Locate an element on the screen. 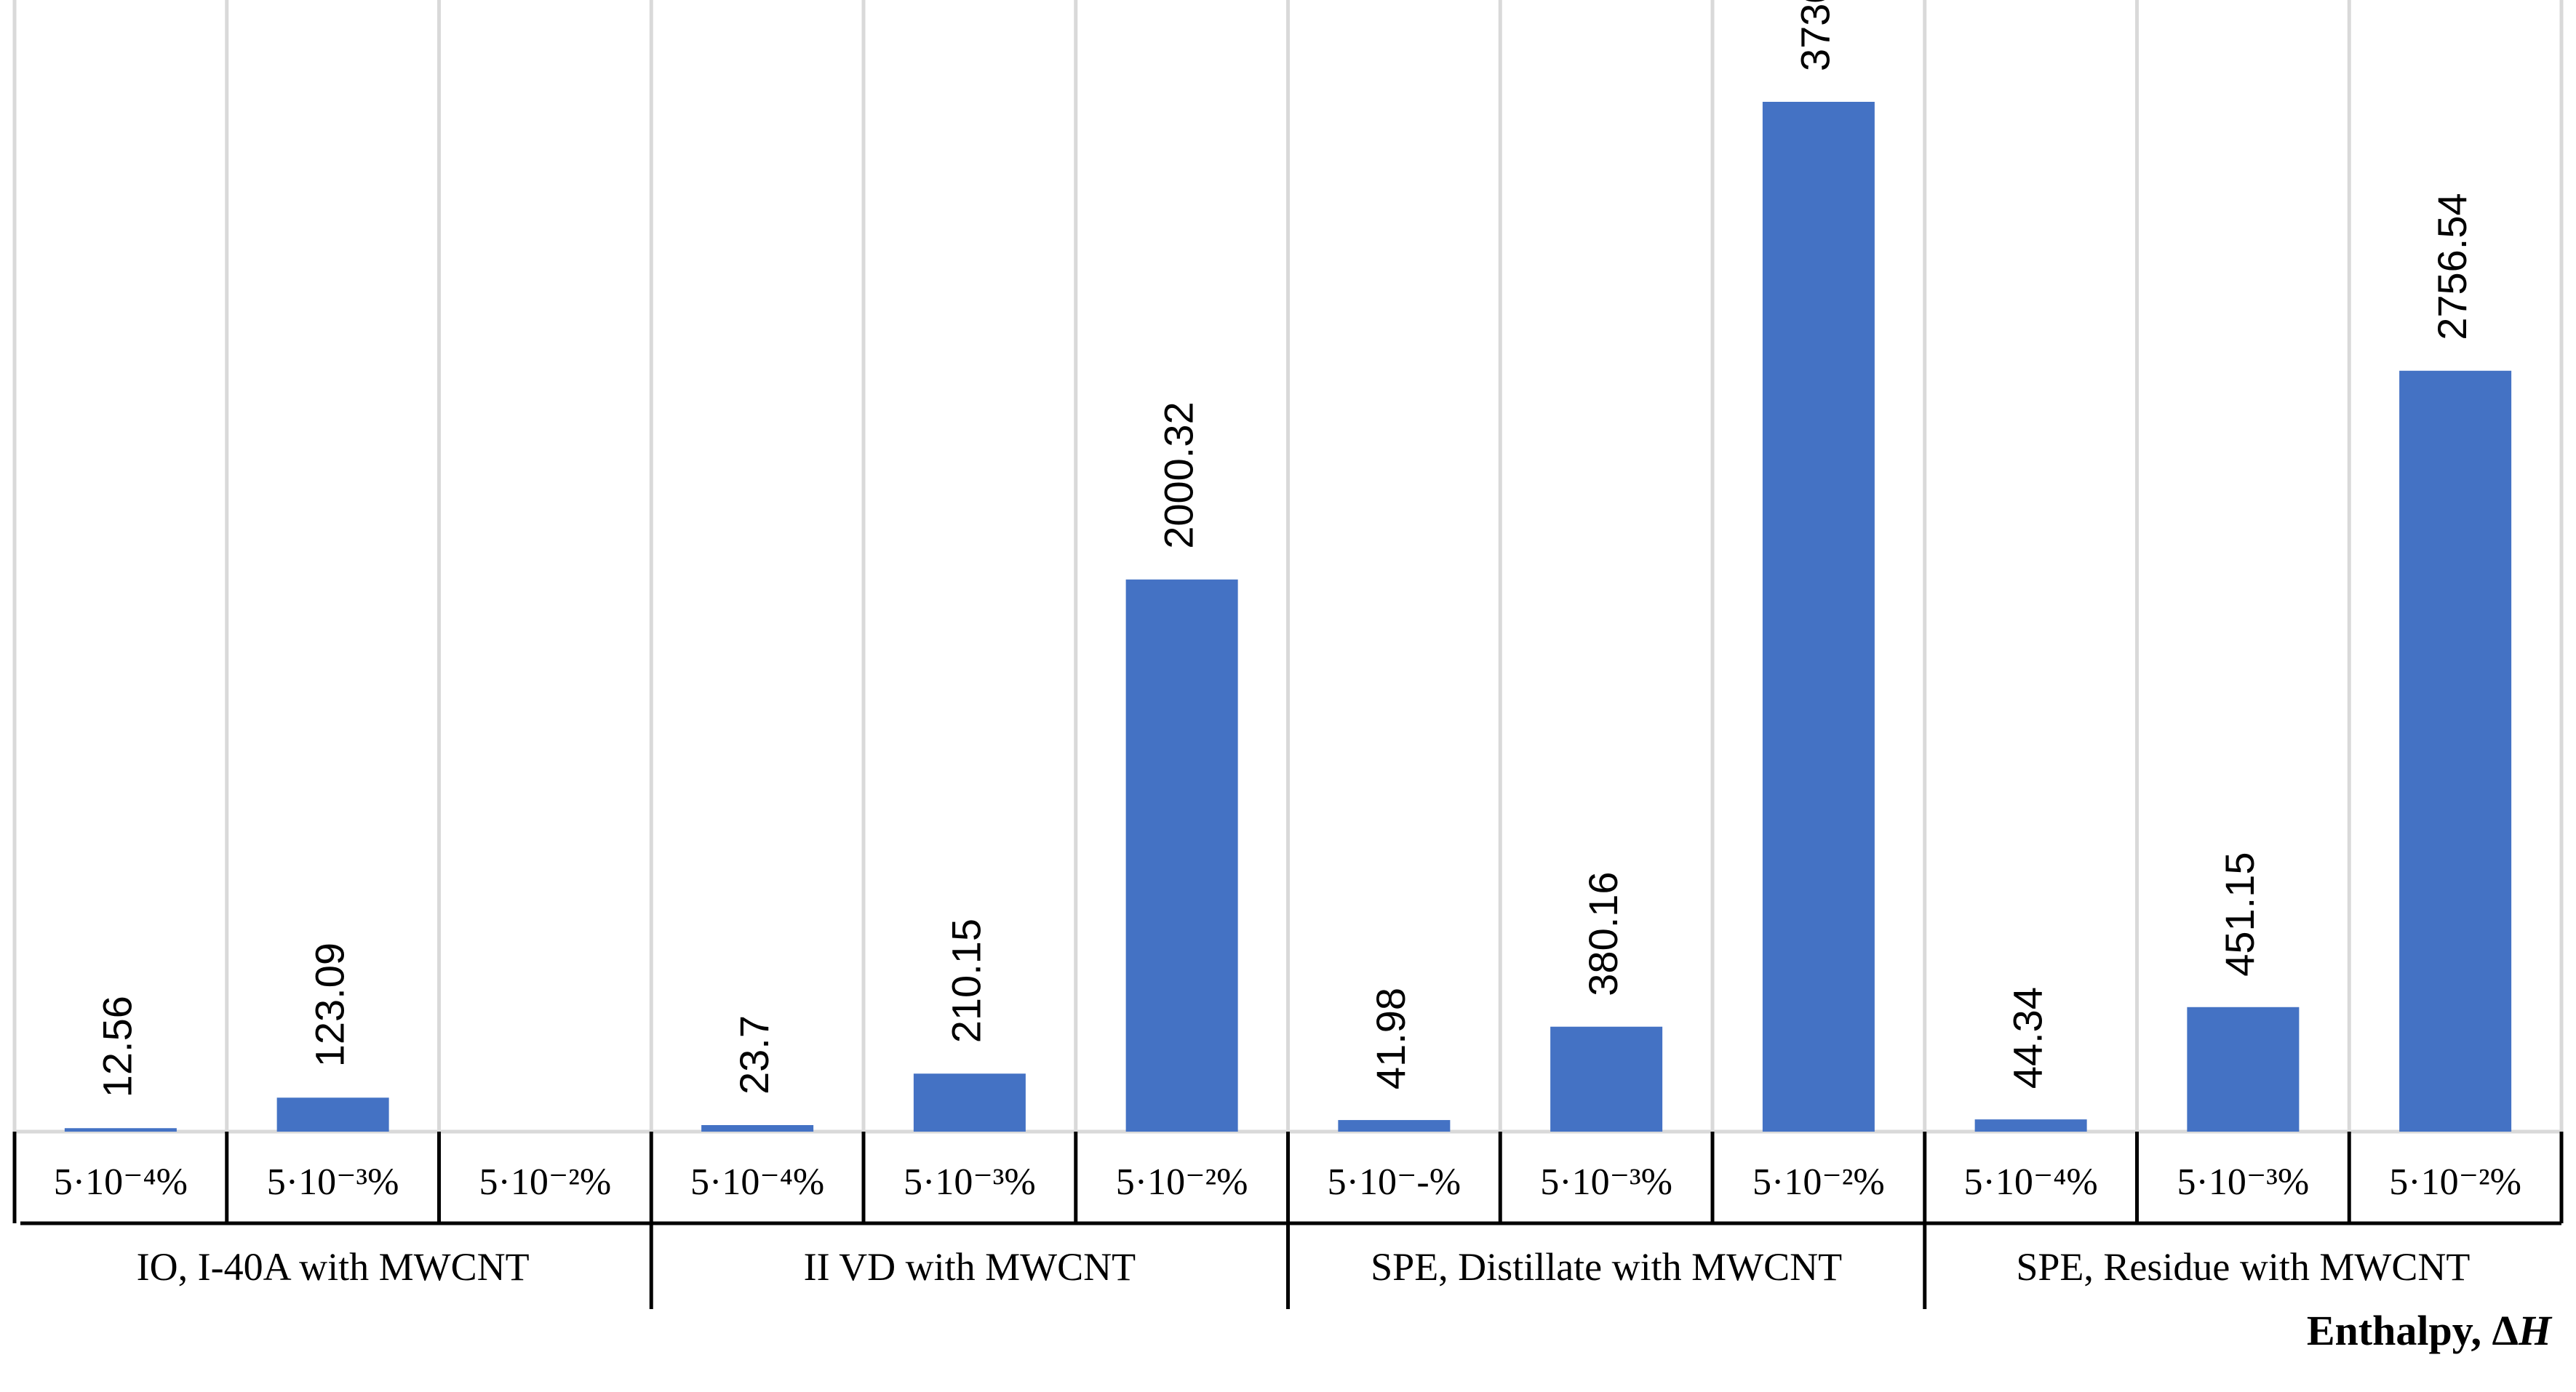  data-label: 123.09 is located at coordinates (329, 1005).